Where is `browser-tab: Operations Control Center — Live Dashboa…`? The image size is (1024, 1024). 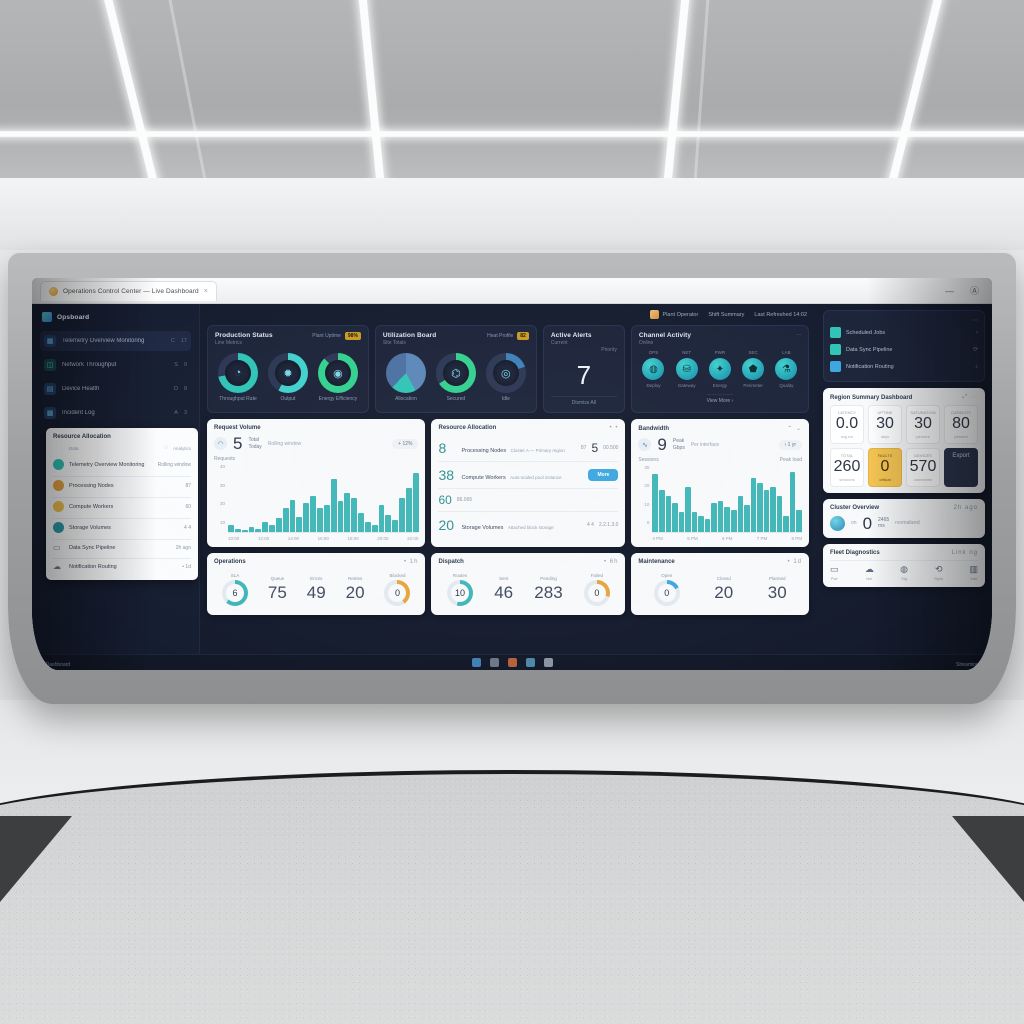
browser-tab: Operations Control Center — Live Dashboa… is located at coordinates (128, 290).